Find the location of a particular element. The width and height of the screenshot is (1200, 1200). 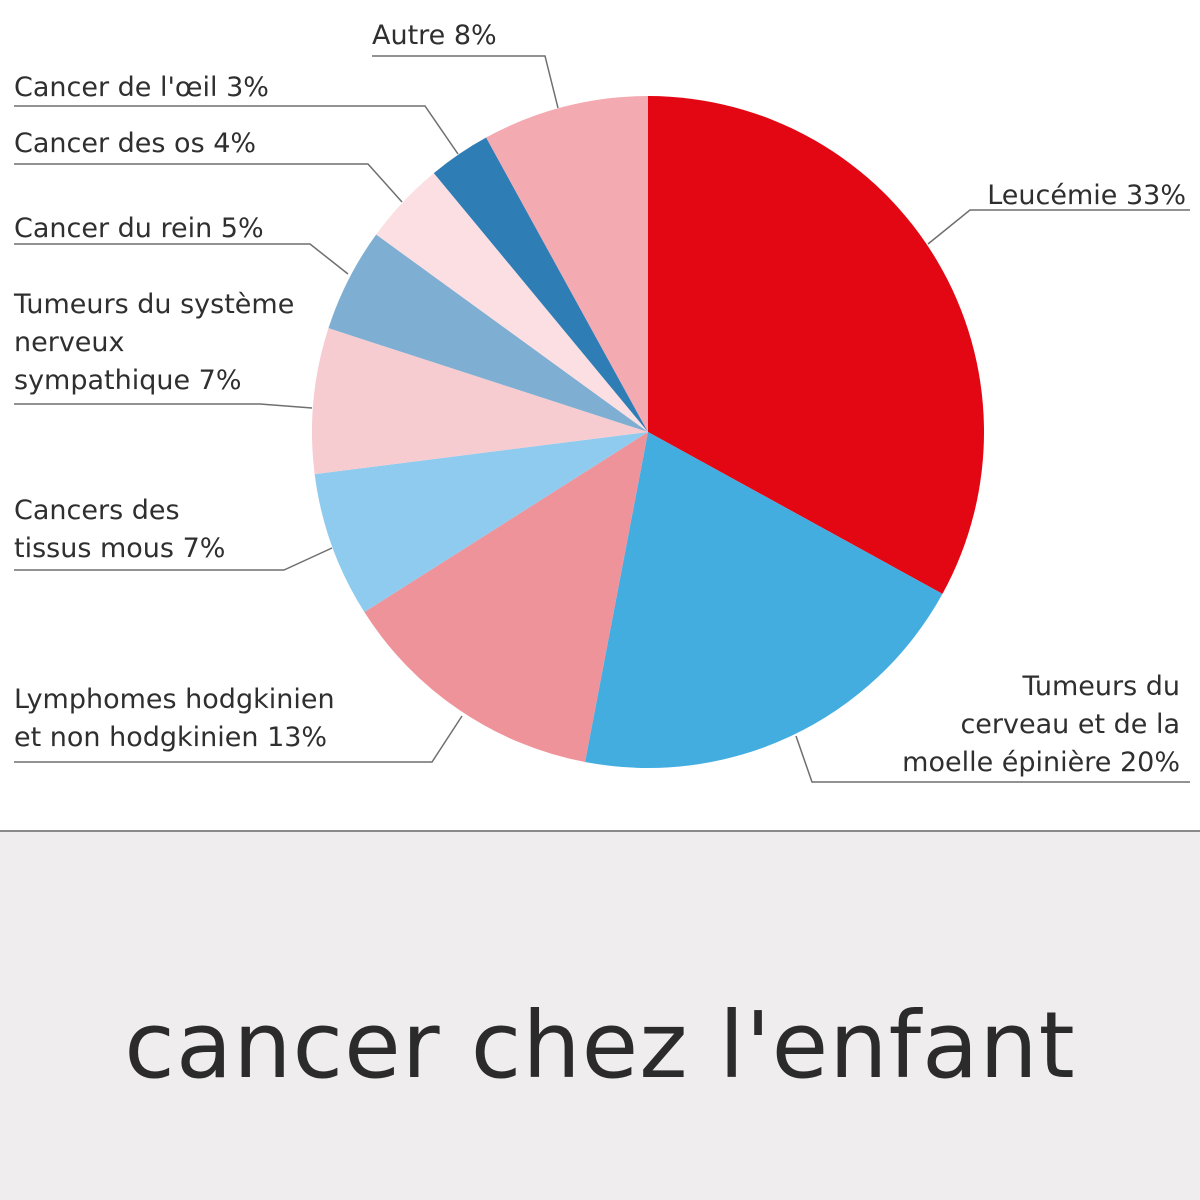

slice-label-line: Cancer des os 4% is located at coordinates (135, 143).